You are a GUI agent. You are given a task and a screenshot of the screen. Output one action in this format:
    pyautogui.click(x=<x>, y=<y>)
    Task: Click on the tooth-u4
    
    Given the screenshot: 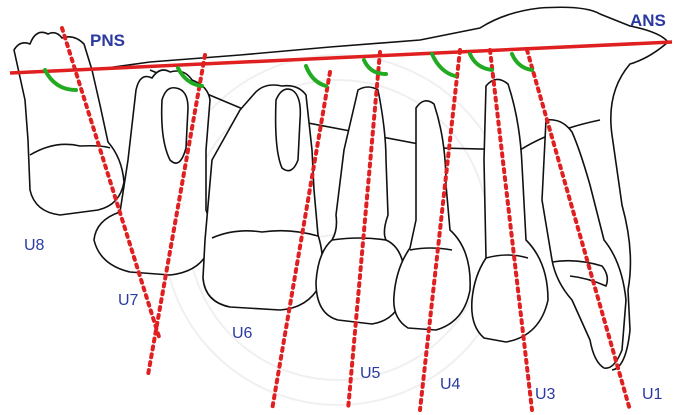 What is the action you would take?
    pyautogui.click(x=431, y=215)
    